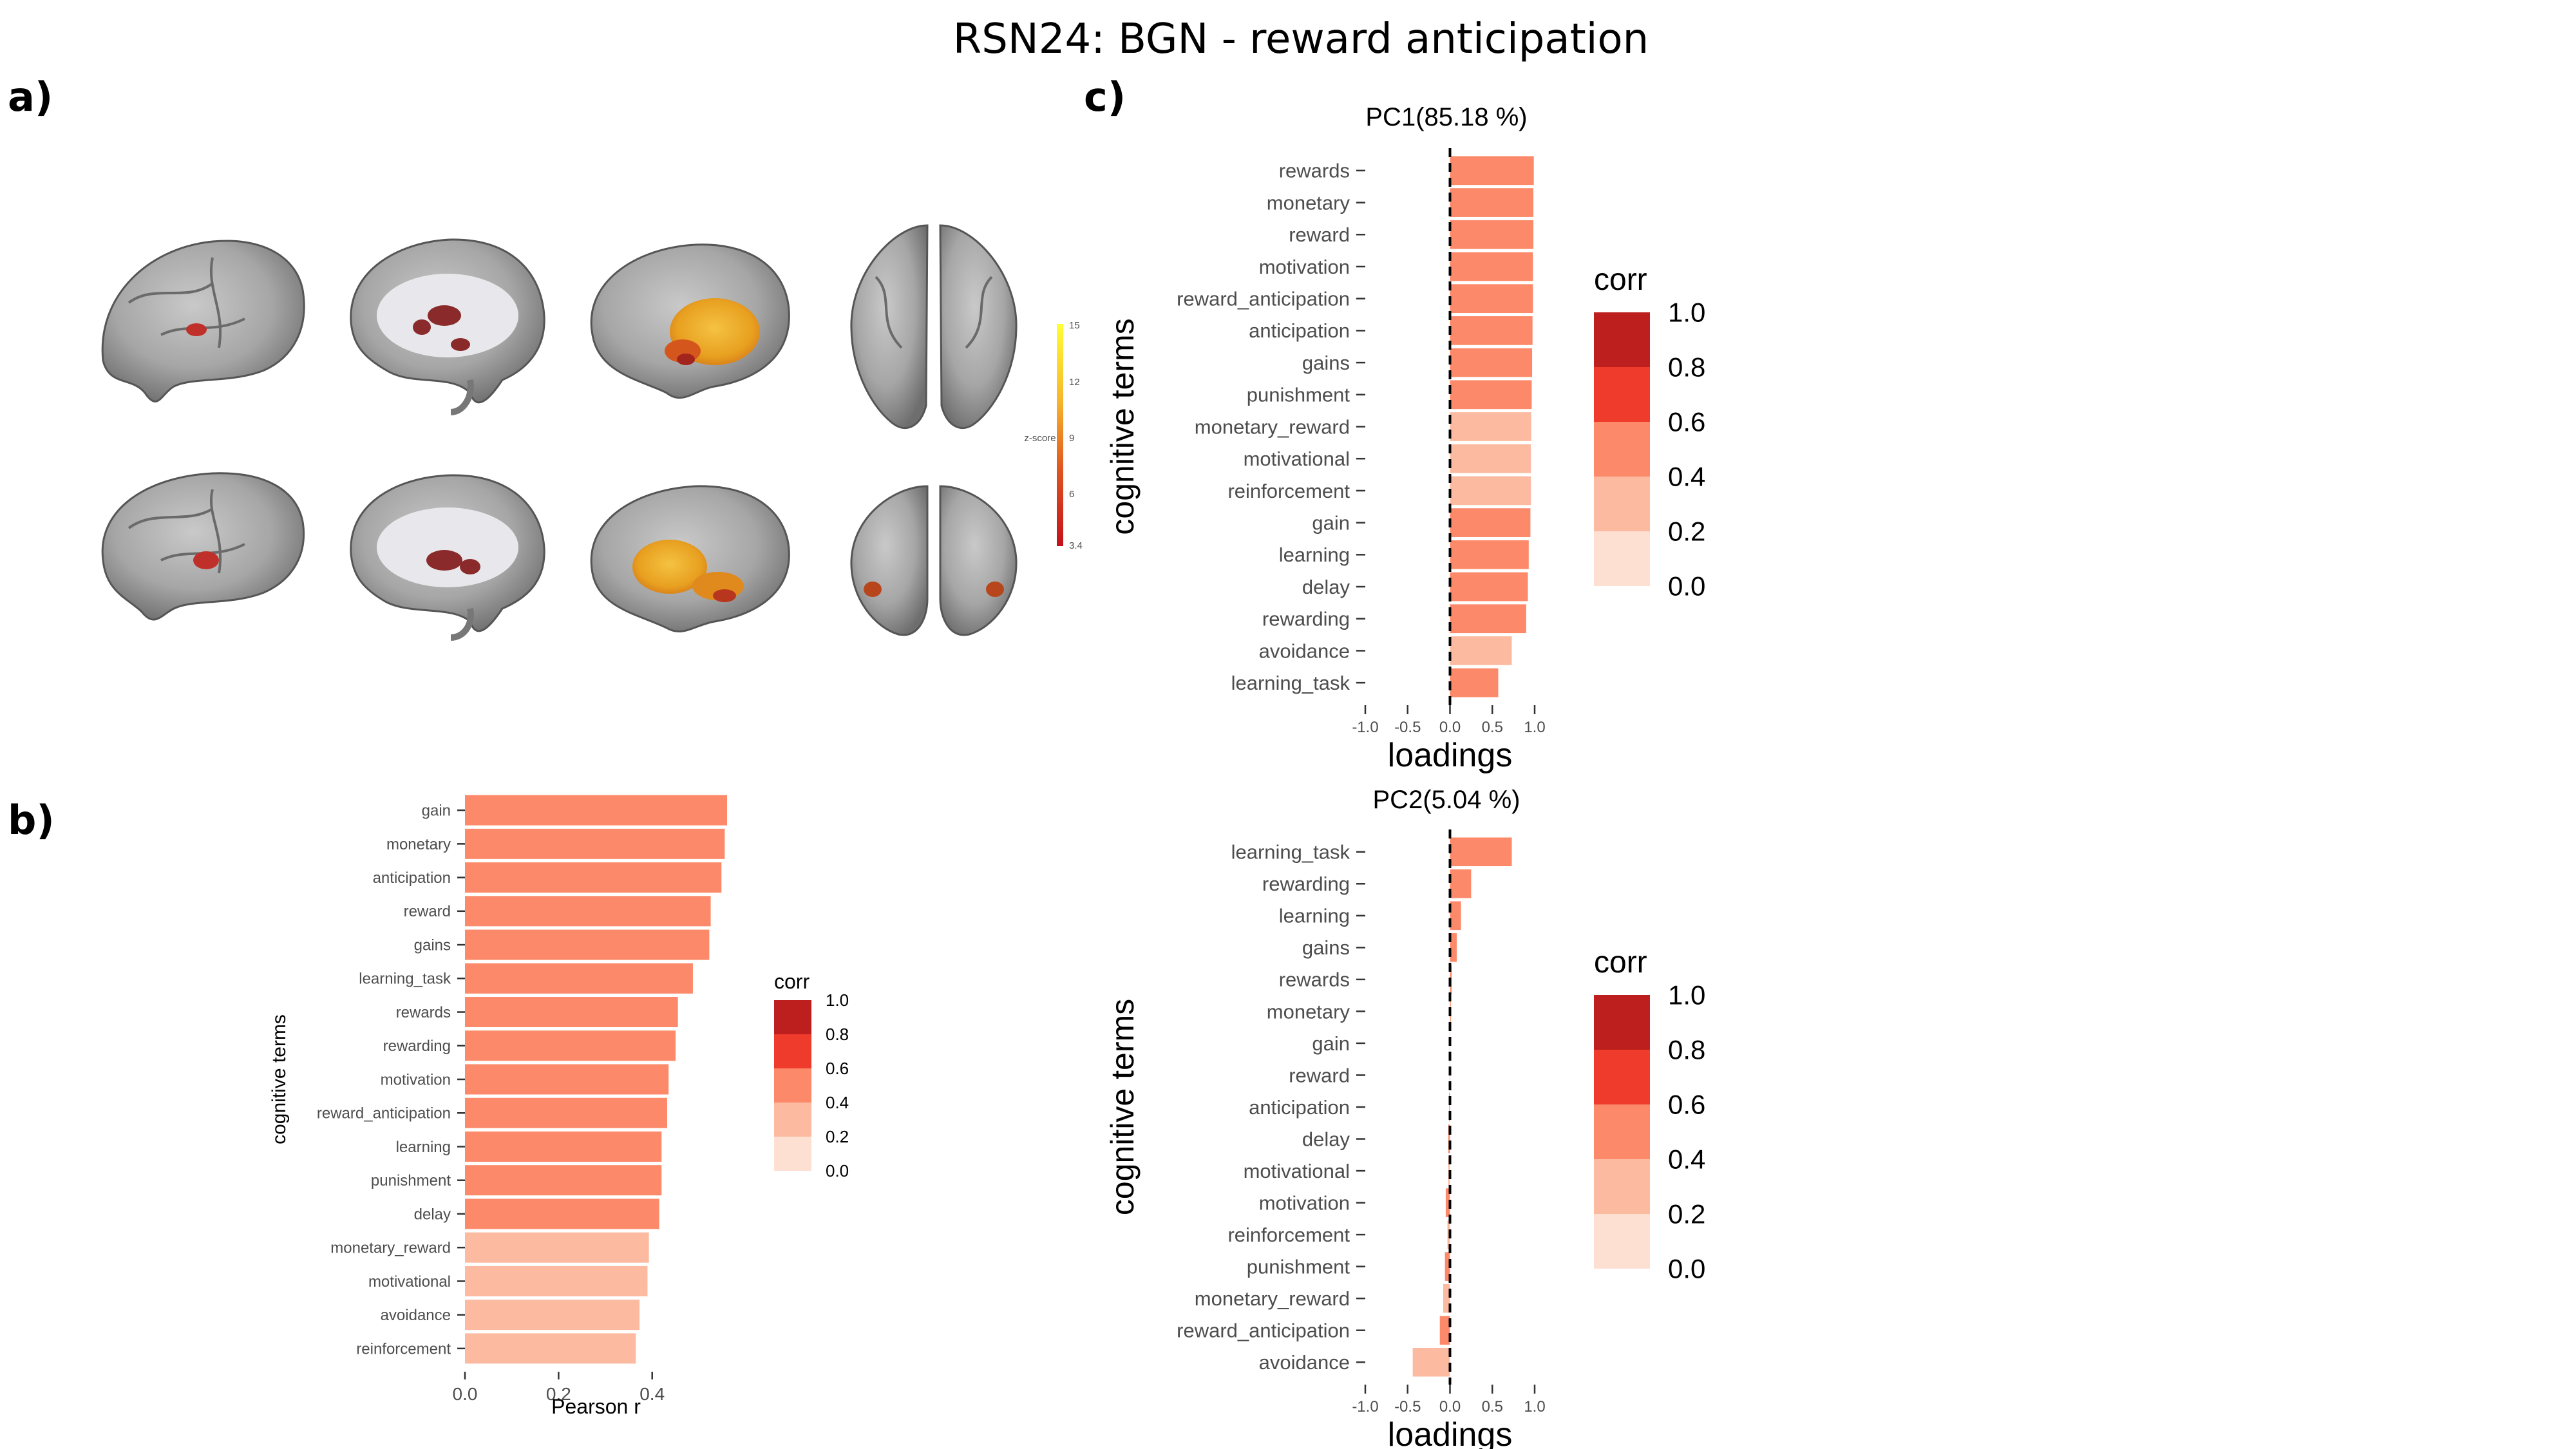  Describe the element at coordinates (1446, 800) in the screenshot. I see `chart-title: PC2(5.04 %)` at that location.